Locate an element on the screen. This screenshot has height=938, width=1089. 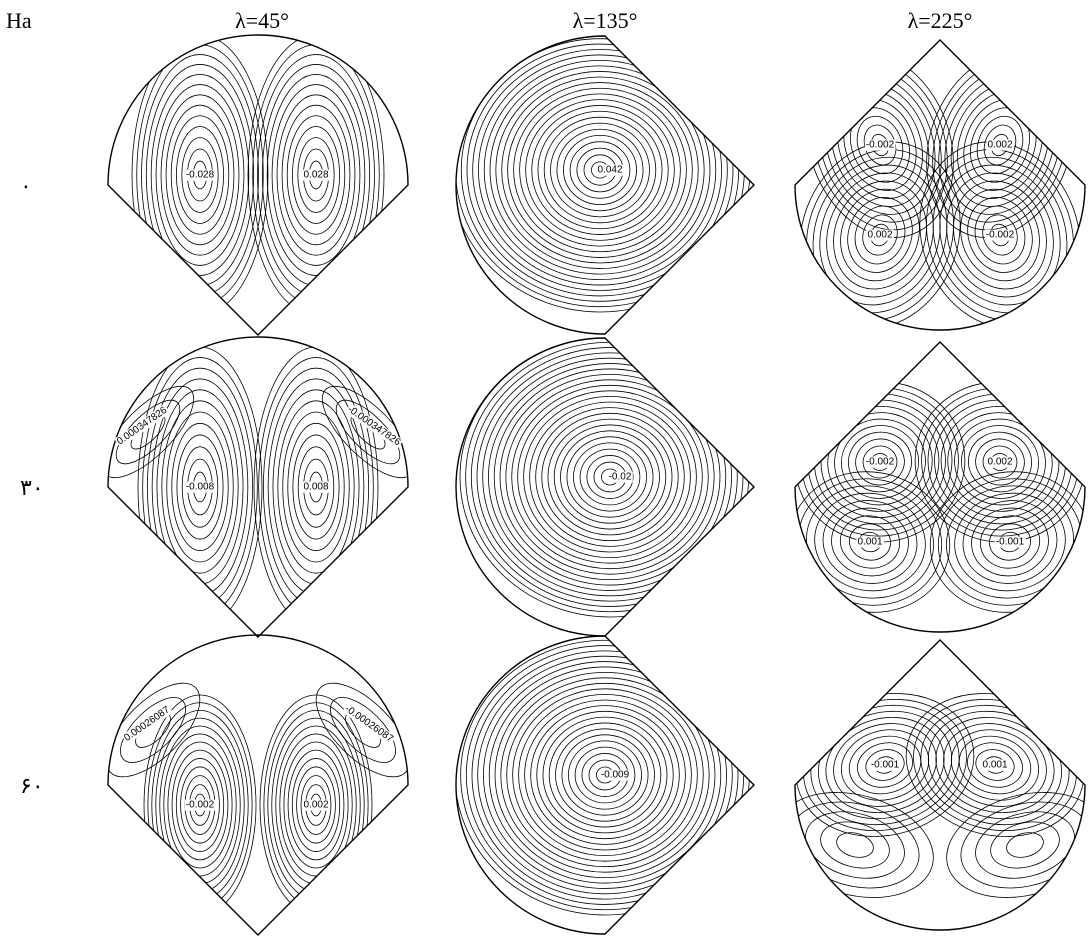
contour-label: 0.042 is located at coordinates (609, 170).